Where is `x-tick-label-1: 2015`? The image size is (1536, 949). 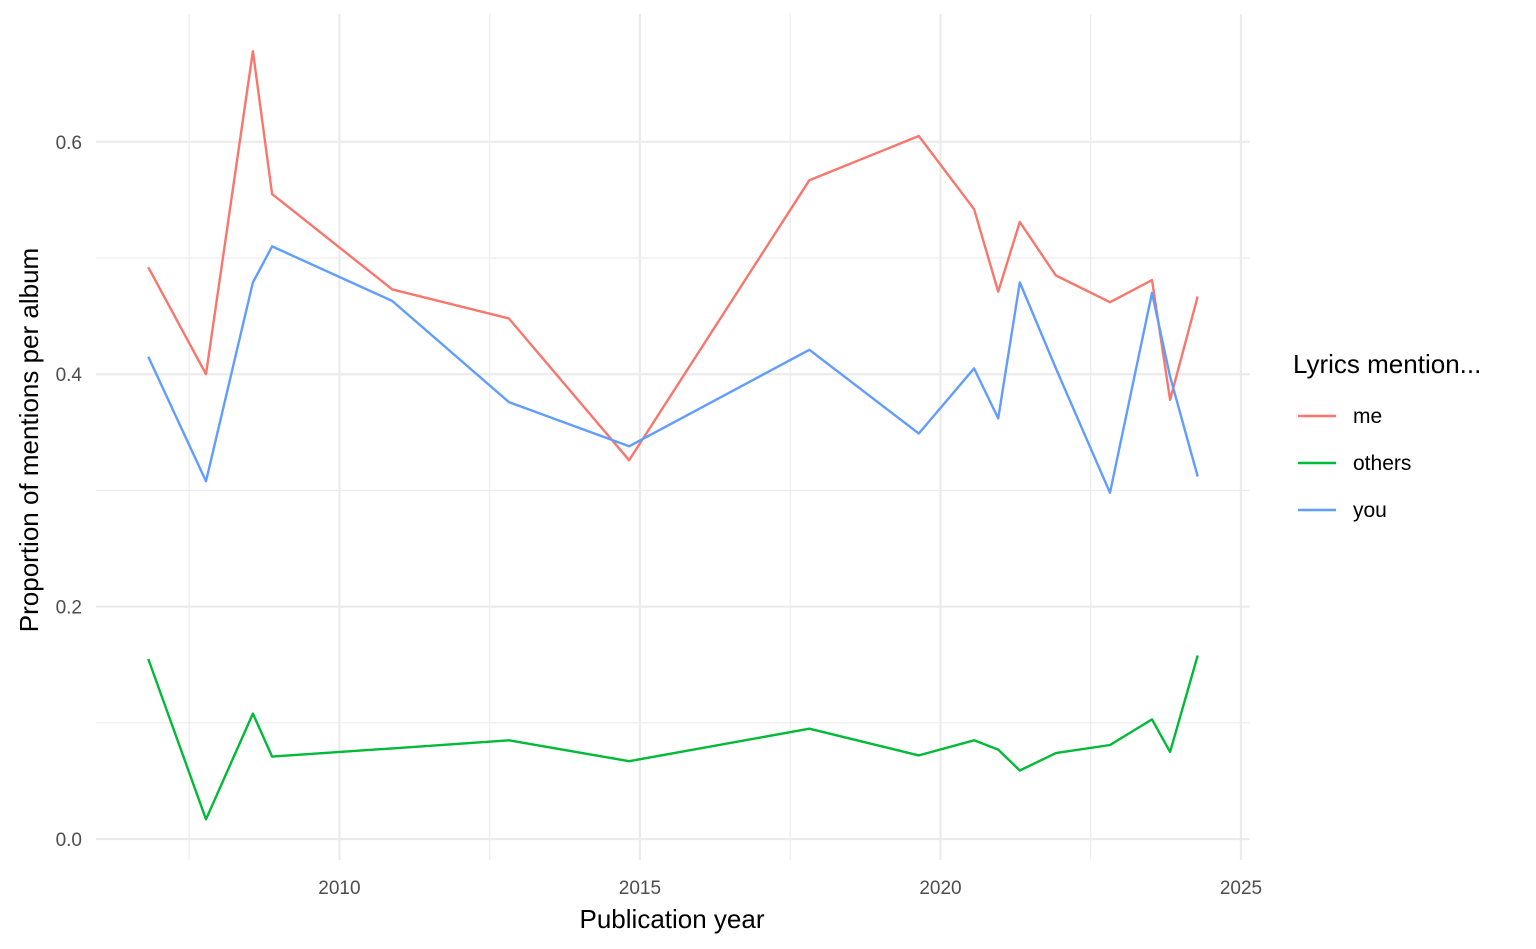
x-tick-label-1: 2015 is located at coordinates (640, 888).